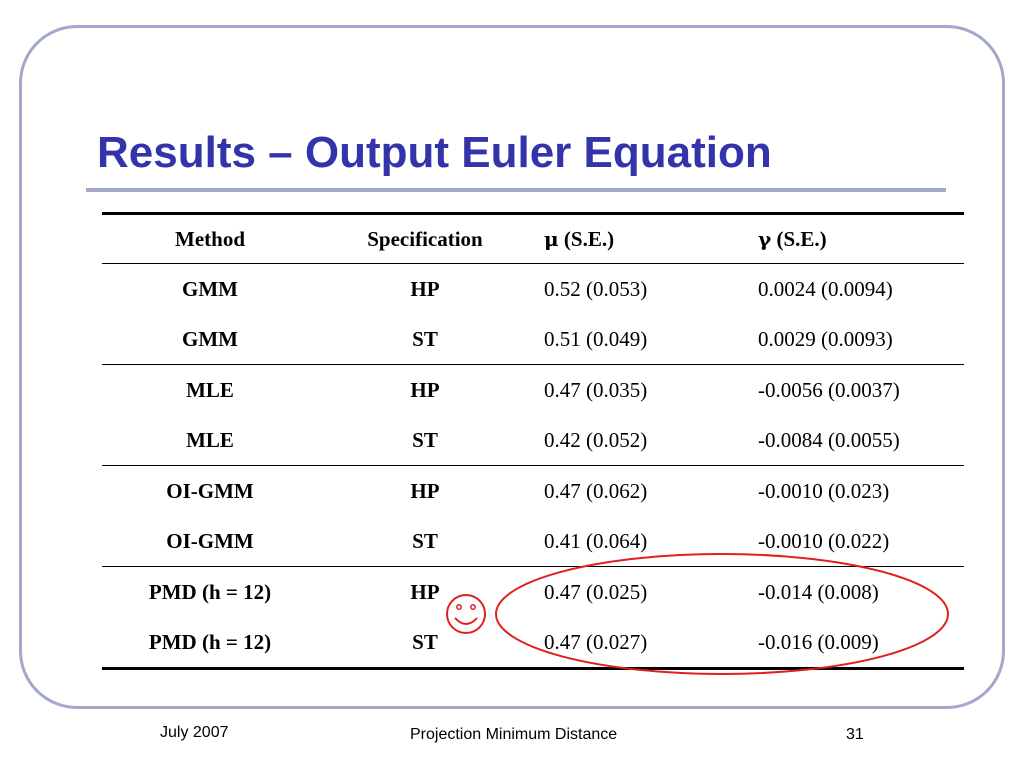  I want to click on header-method: Method, so click(210, 238).